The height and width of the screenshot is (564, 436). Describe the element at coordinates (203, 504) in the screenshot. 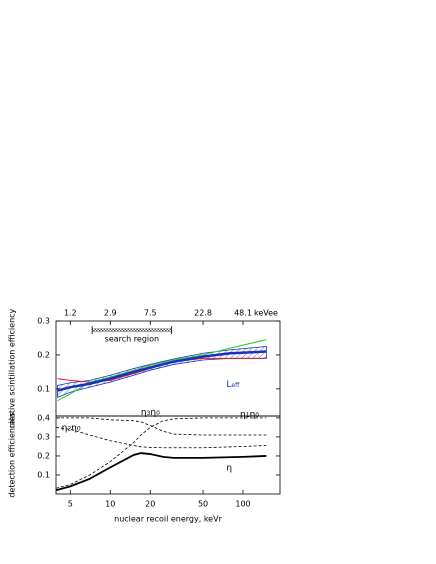

I see `x-tick-label: 50` at that location.